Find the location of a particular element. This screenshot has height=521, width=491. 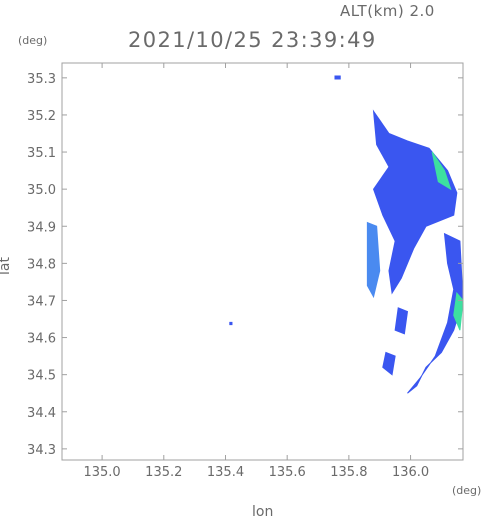

y-tick-label: 34.7 is located at coordinates (41, 301).